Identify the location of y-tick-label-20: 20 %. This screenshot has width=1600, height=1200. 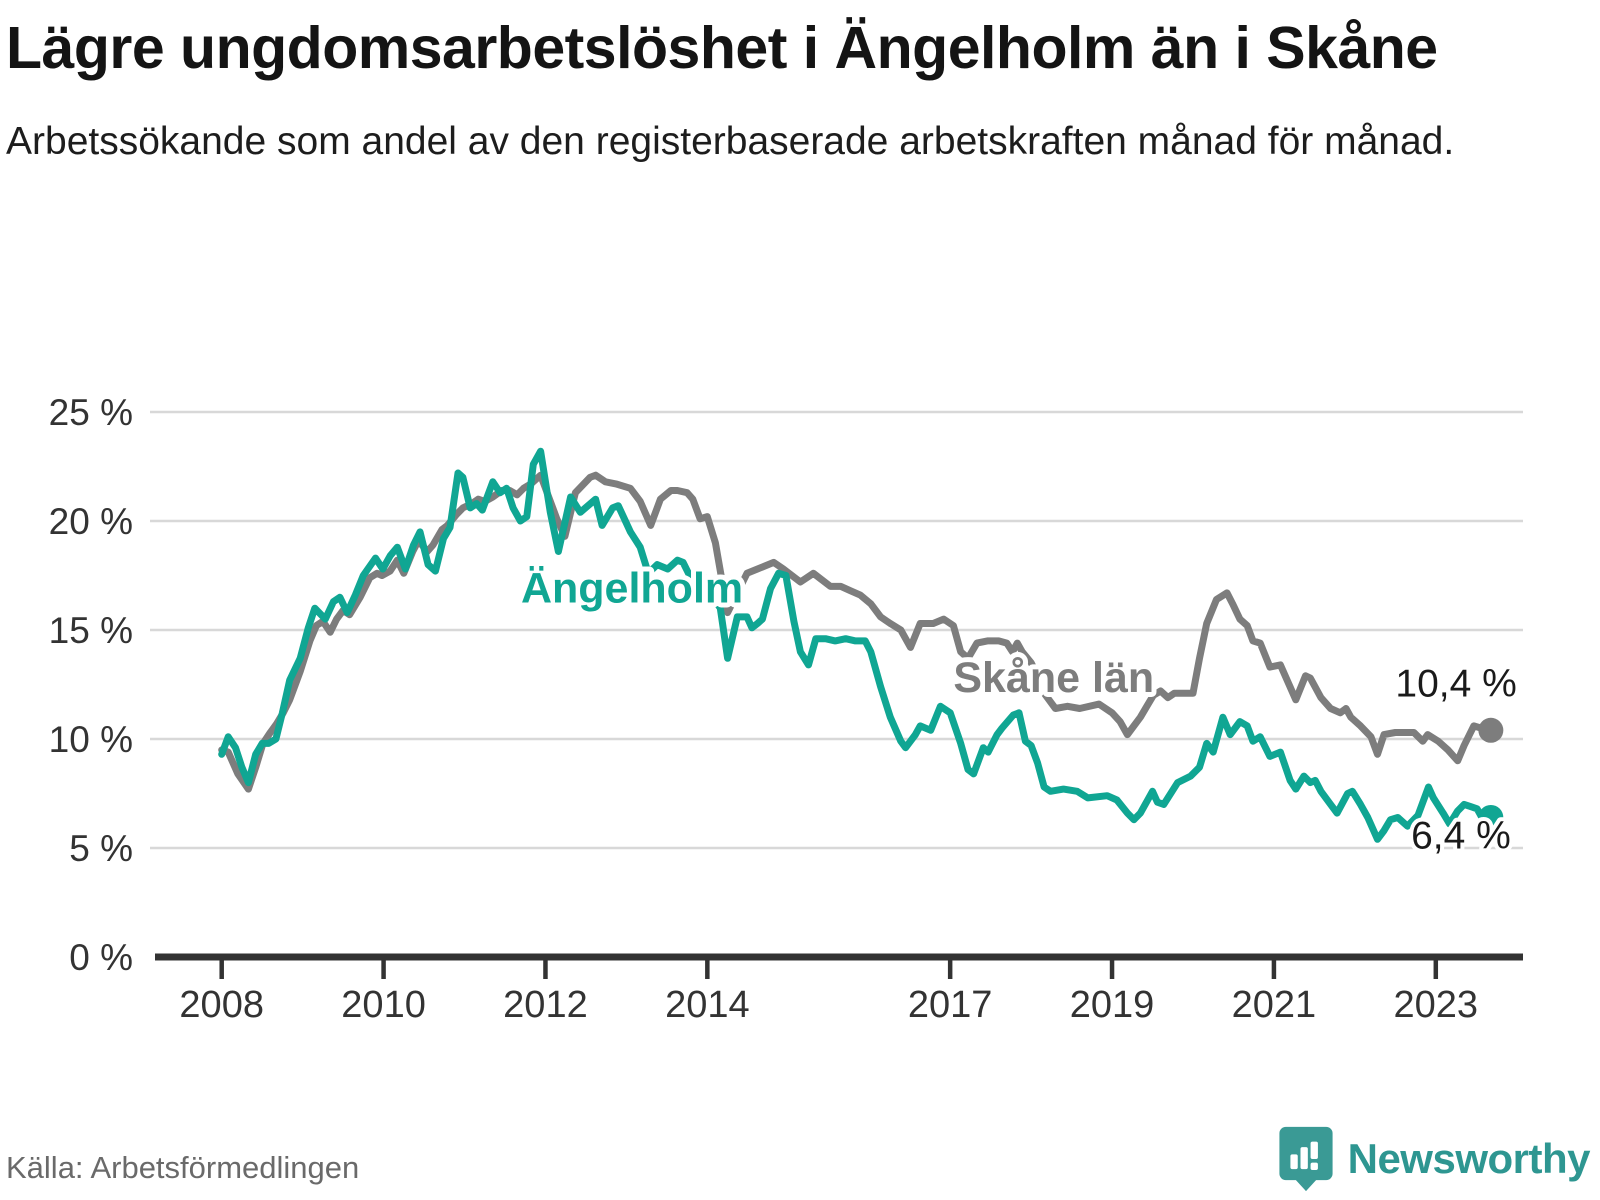
(91, 521).